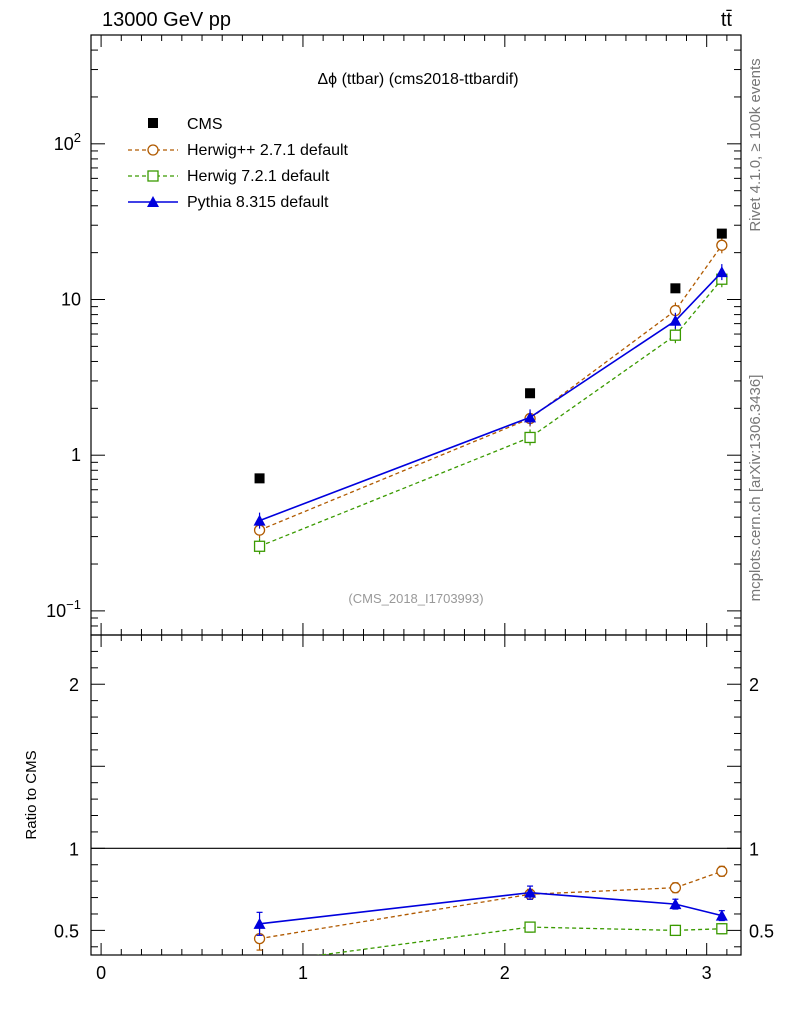  I want to click on ratio-plot-area, so click(490, 916).